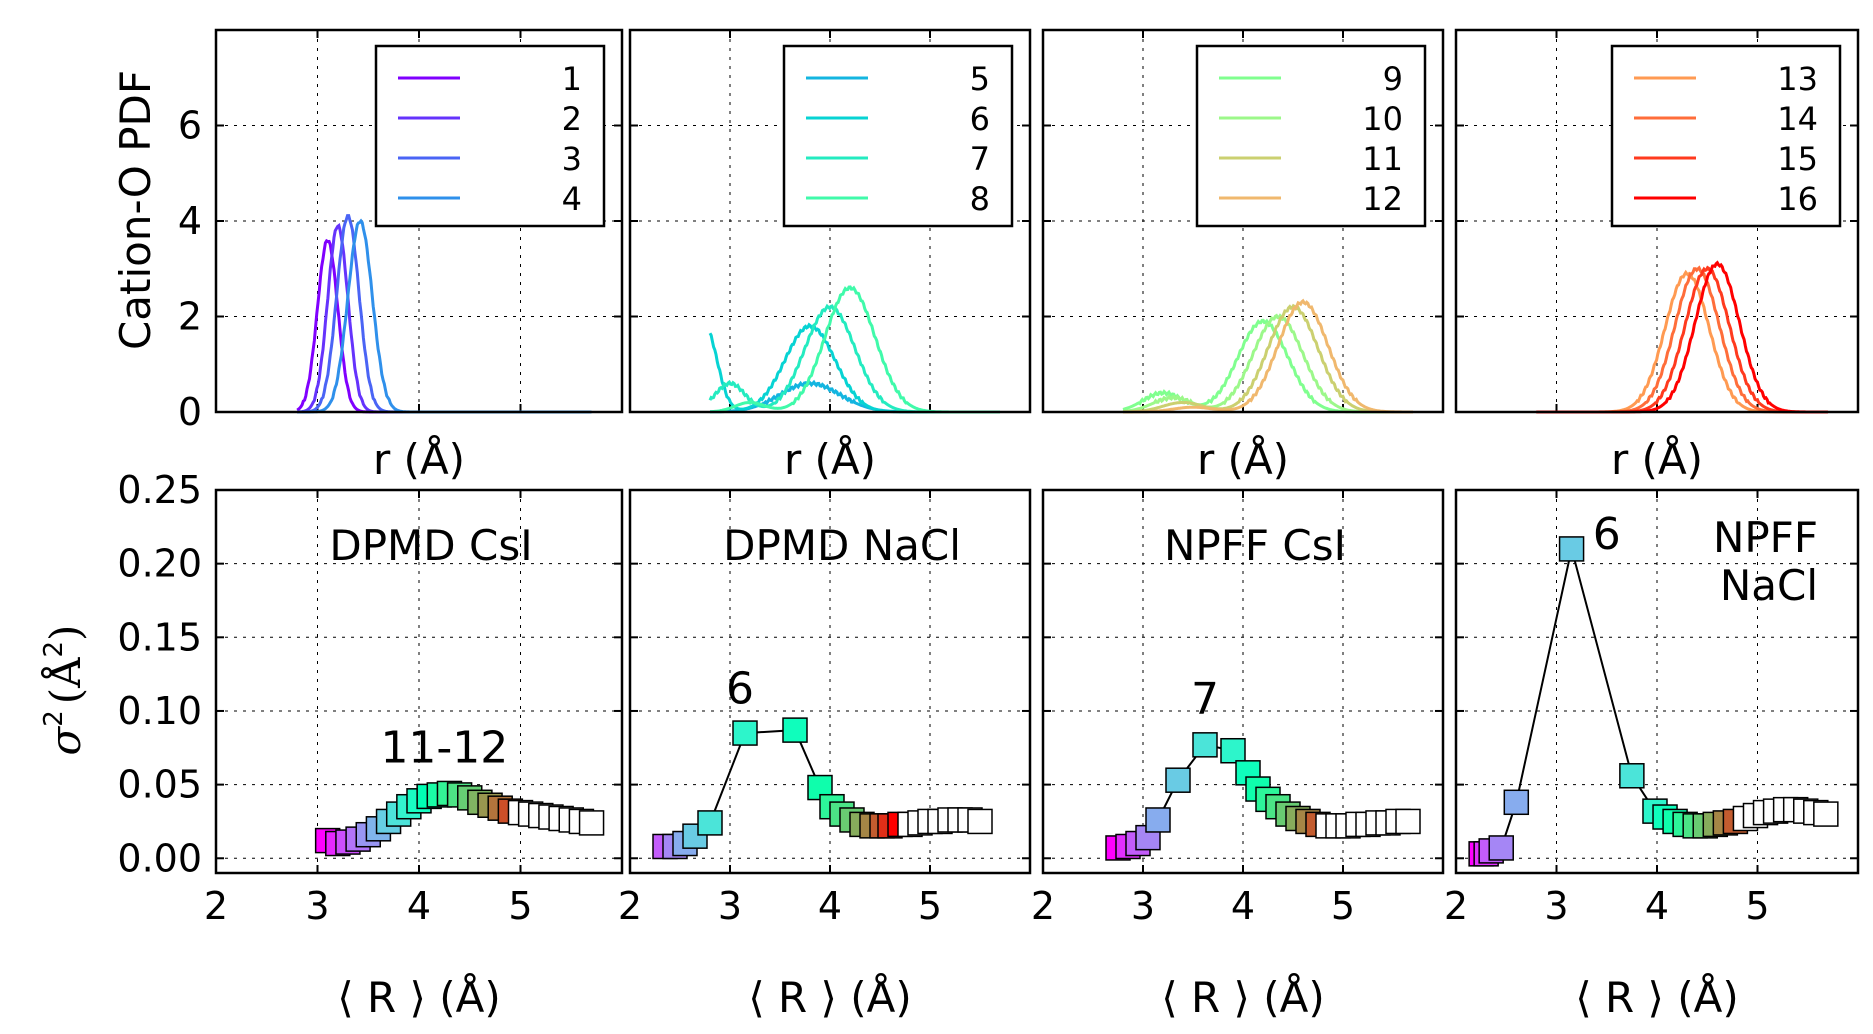 The image size is (1873, 1034). I want to click on legend-label: 2, so click(572, 119).